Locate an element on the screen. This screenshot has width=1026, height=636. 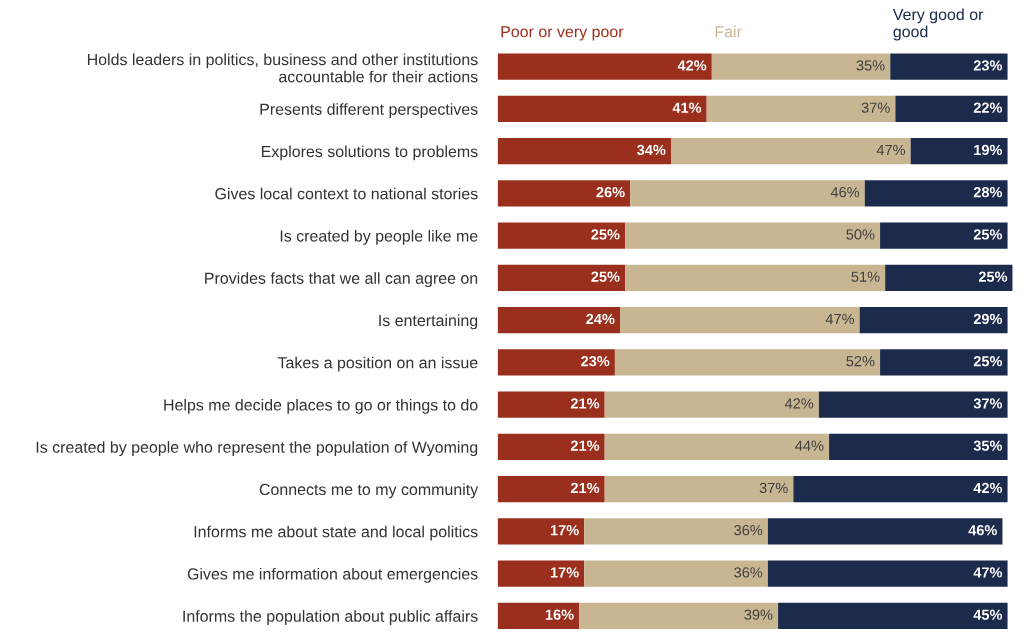
data-label: 50% is located at coordinates (860, 234).